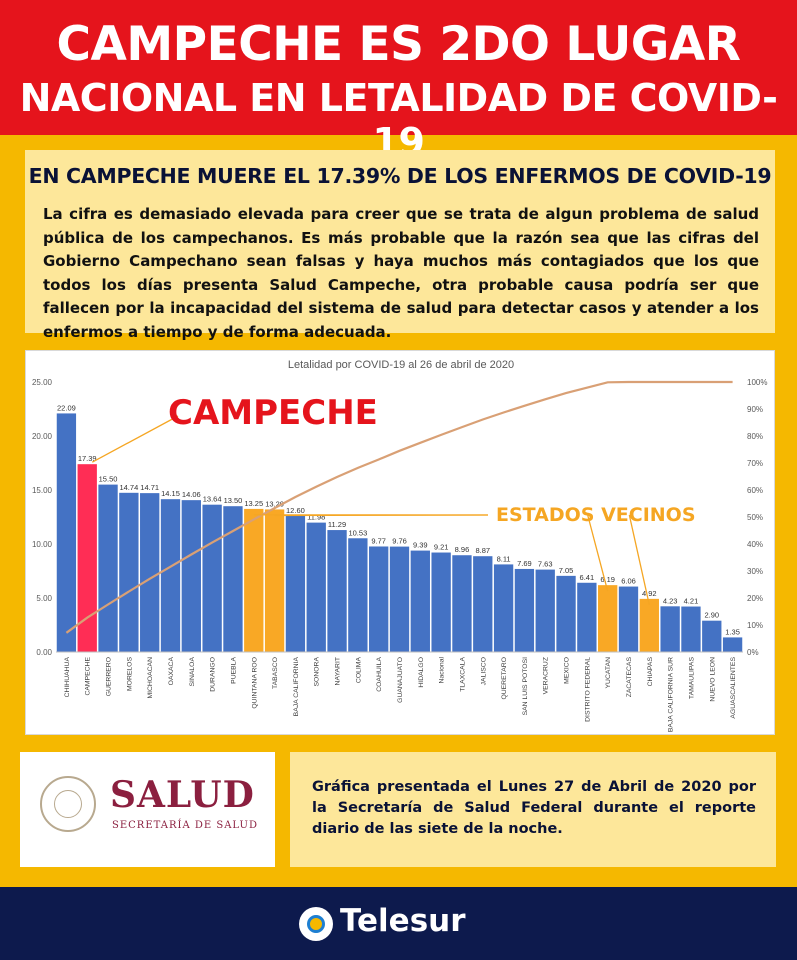 The image size is (797, 960). I want to click on y2-tick-label: 60%, so click(755, 490).